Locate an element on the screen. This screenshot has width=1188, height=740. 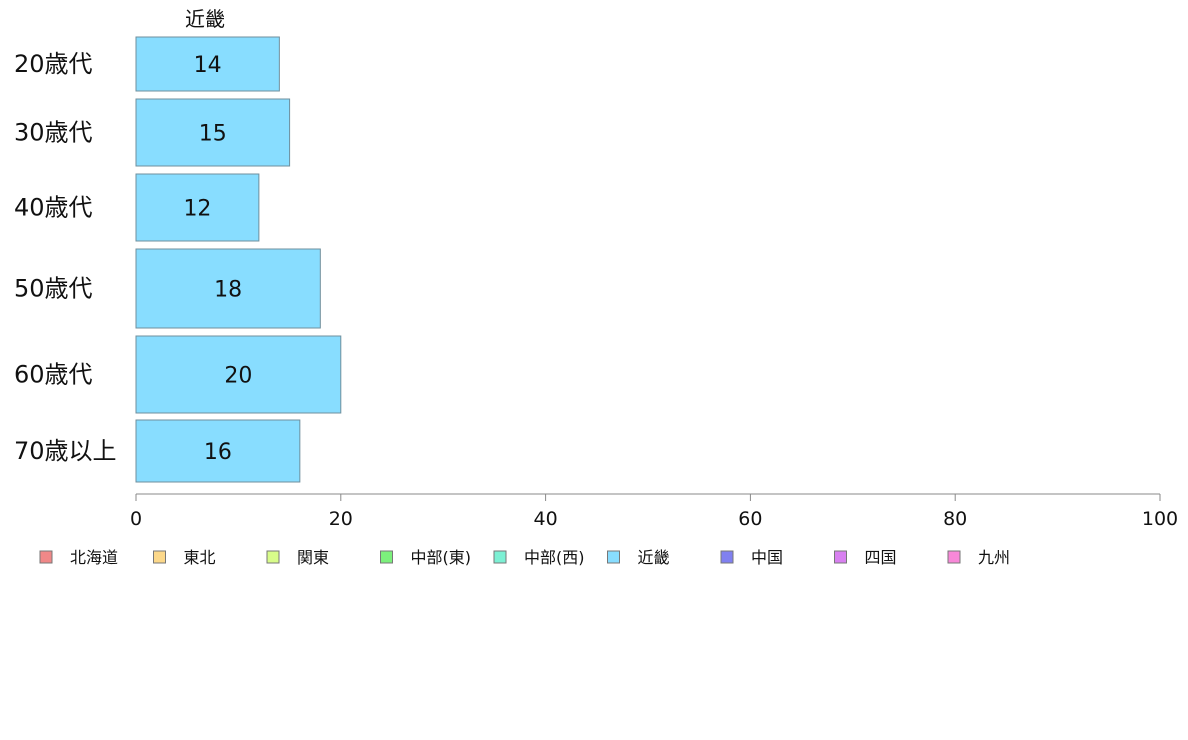
legend-label: 中部(東) is located at coordinates (441, 557).